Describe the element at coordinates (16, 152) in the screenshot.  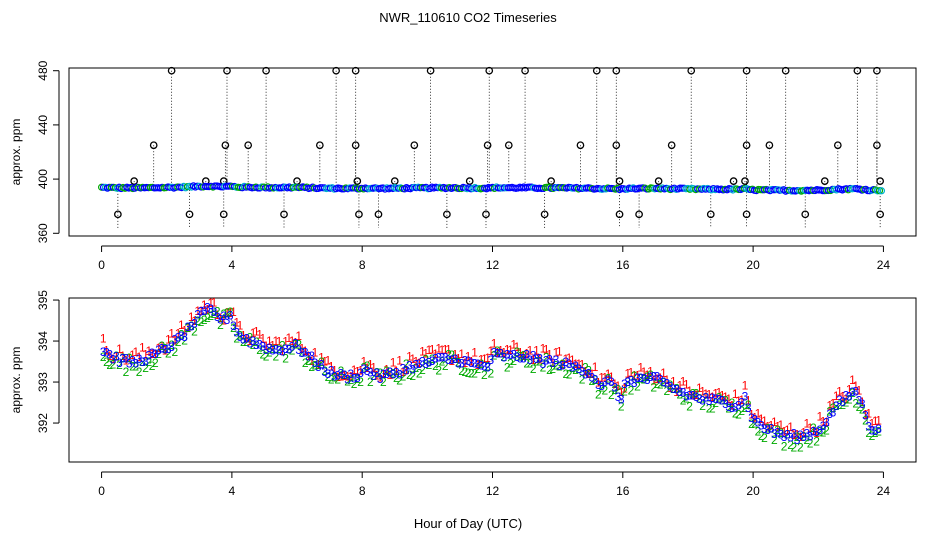
I see `panel1-y-axis-label: approx. ppm` at that location.